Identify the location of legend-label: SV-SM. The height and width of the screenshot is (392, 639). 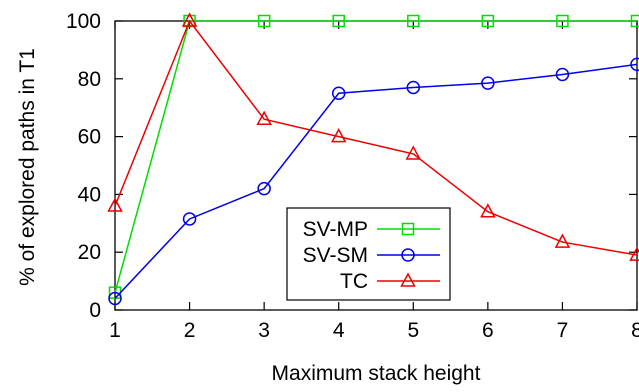
(335, 255).